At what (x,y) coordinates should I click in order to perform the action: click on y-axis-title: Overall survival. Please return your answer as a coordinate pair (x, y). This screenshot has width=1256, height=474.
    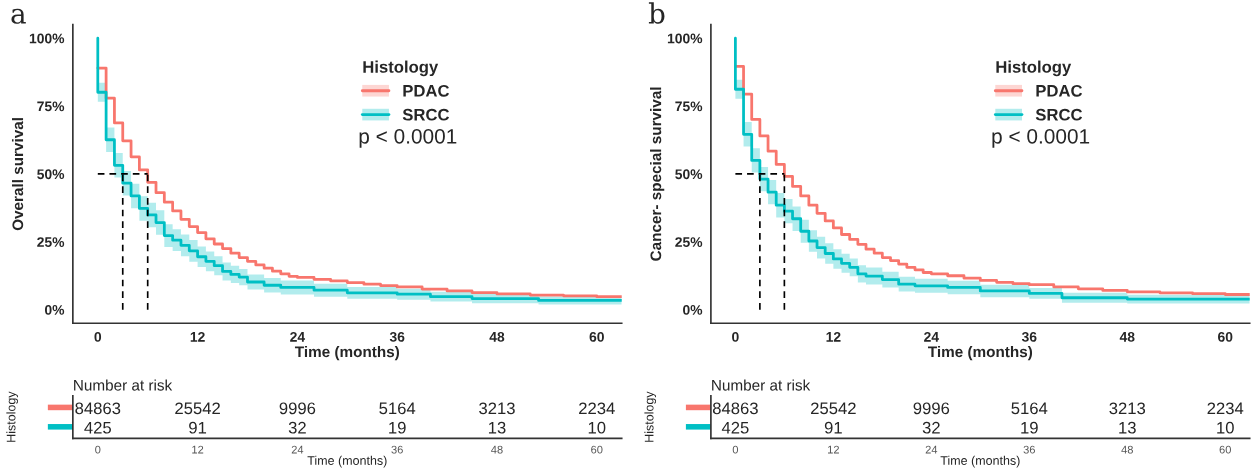
    Looking at the image, I should click on (17, 174).